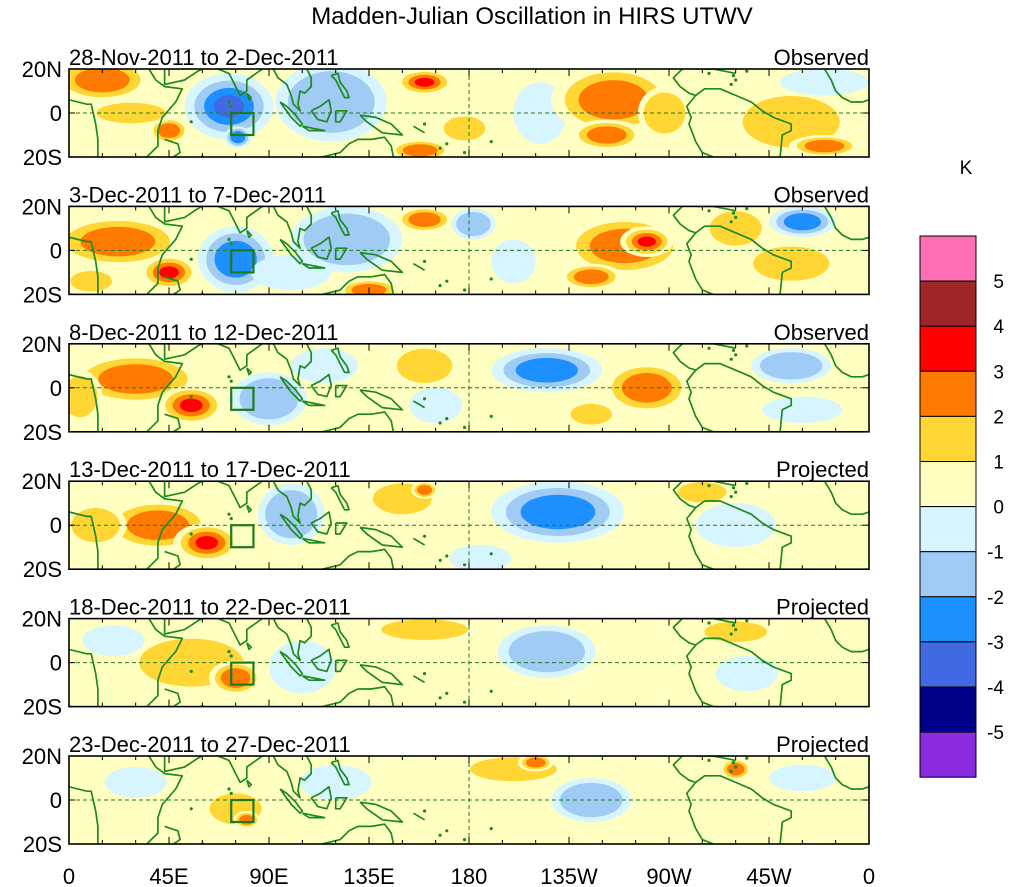  I want to click on panel-status: Projected, so click(822, 469).